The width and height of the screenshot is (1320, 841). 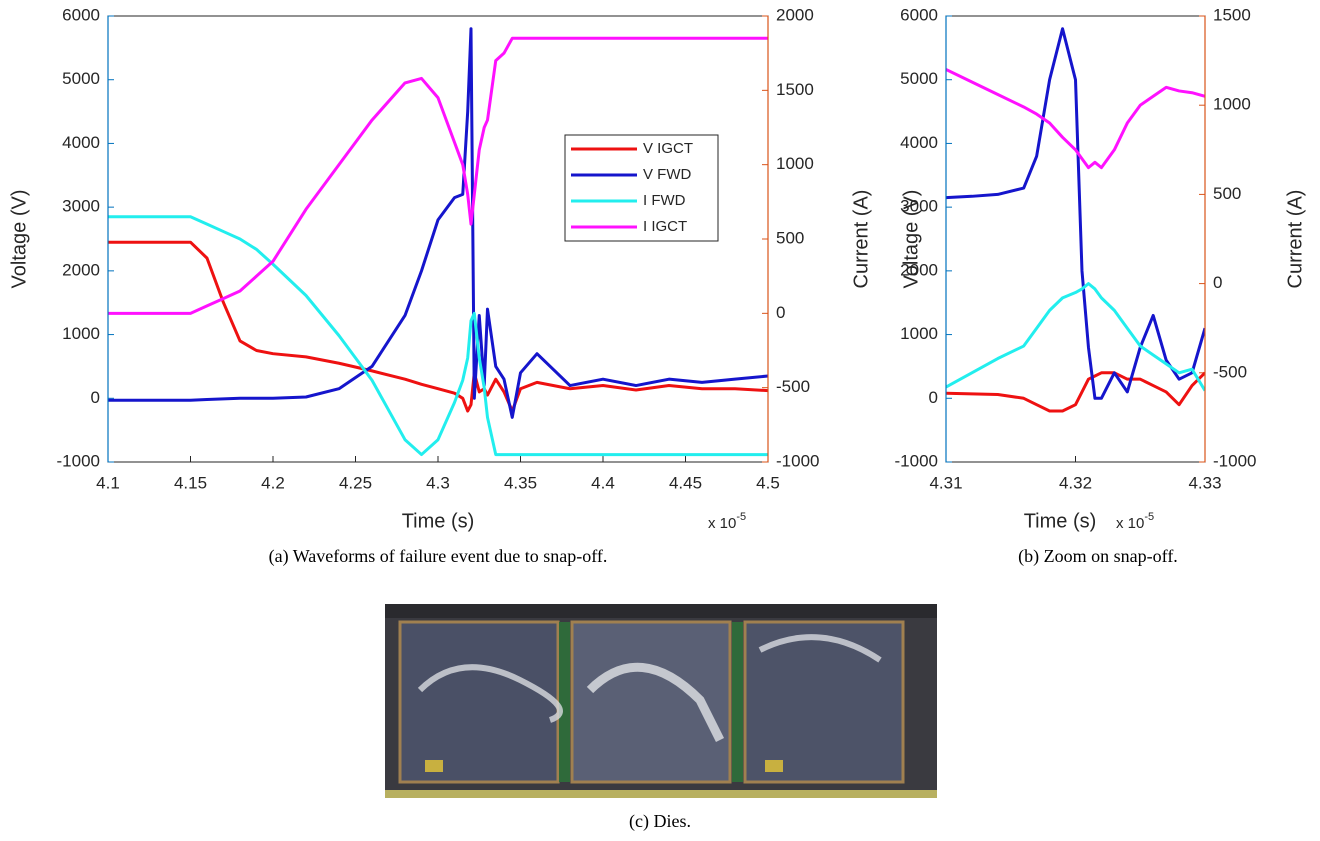 What do you see at coordinates (1075, 482) in the screenshot?
I see `x-tick-label: 4.32` at bounding box center [1075, 482].